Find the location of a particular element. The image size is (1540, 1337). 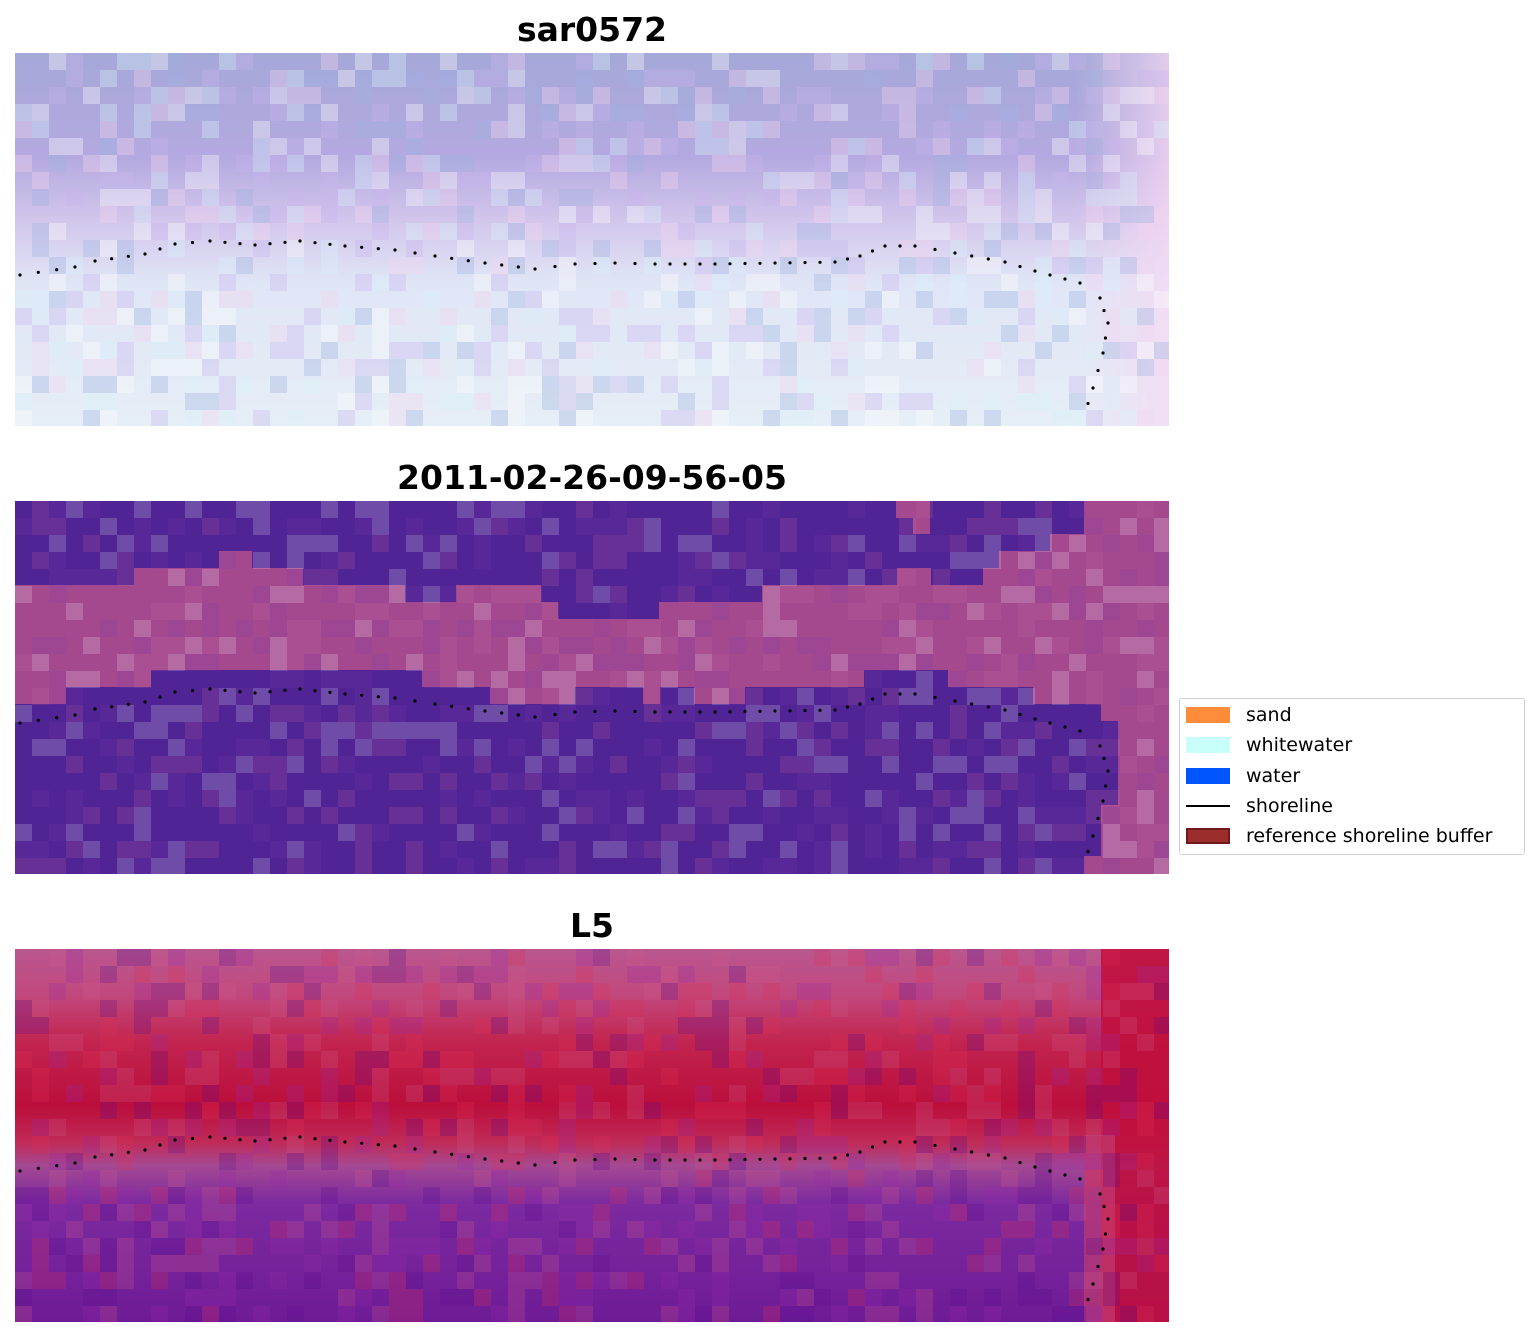

shoreline-overlay is located at coordinates (564, 770).